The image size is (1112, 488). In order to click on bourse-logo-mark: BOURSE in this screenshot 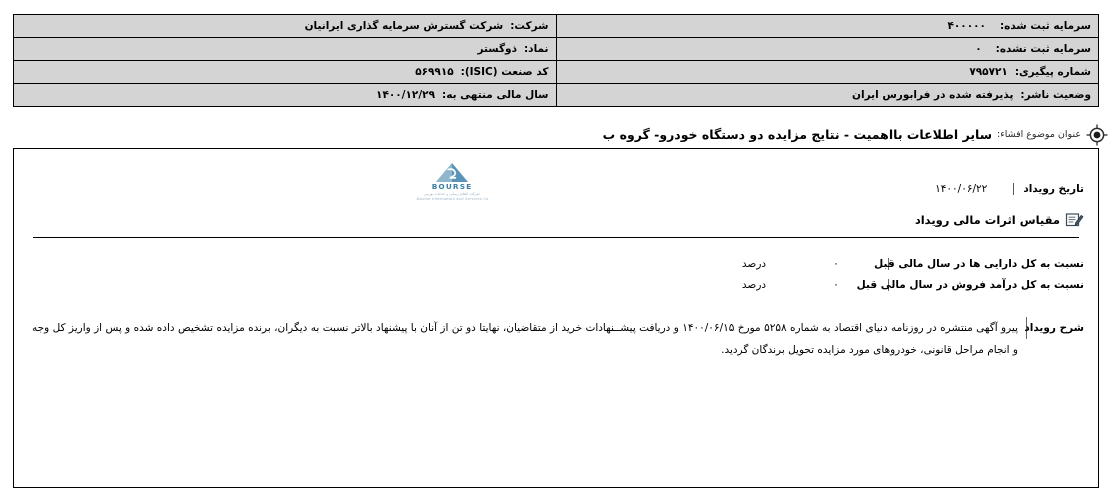, I will do `click(452, 177)`.